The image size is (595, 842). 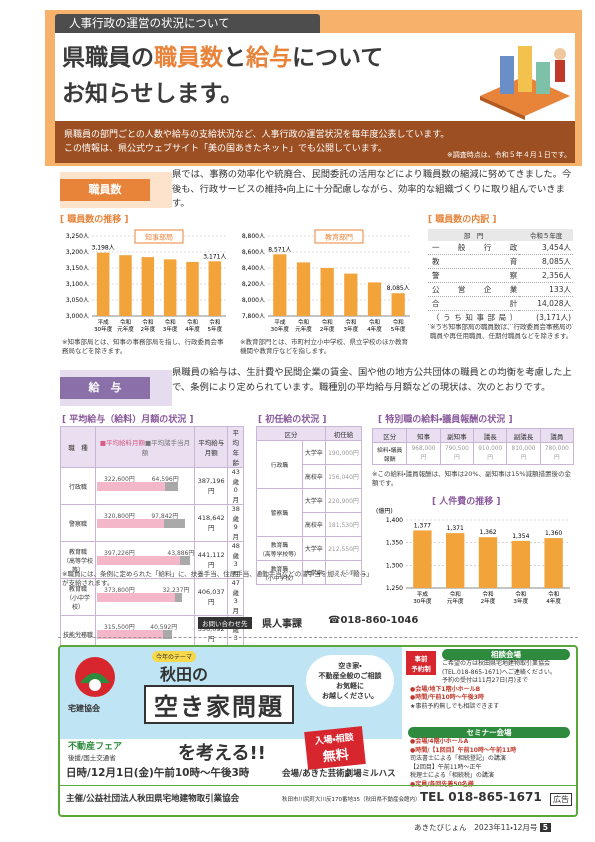 What do you see at coordinates (167, 634) in the screenshot?
I see `allowance-bar` at bounding box center [167, 634].